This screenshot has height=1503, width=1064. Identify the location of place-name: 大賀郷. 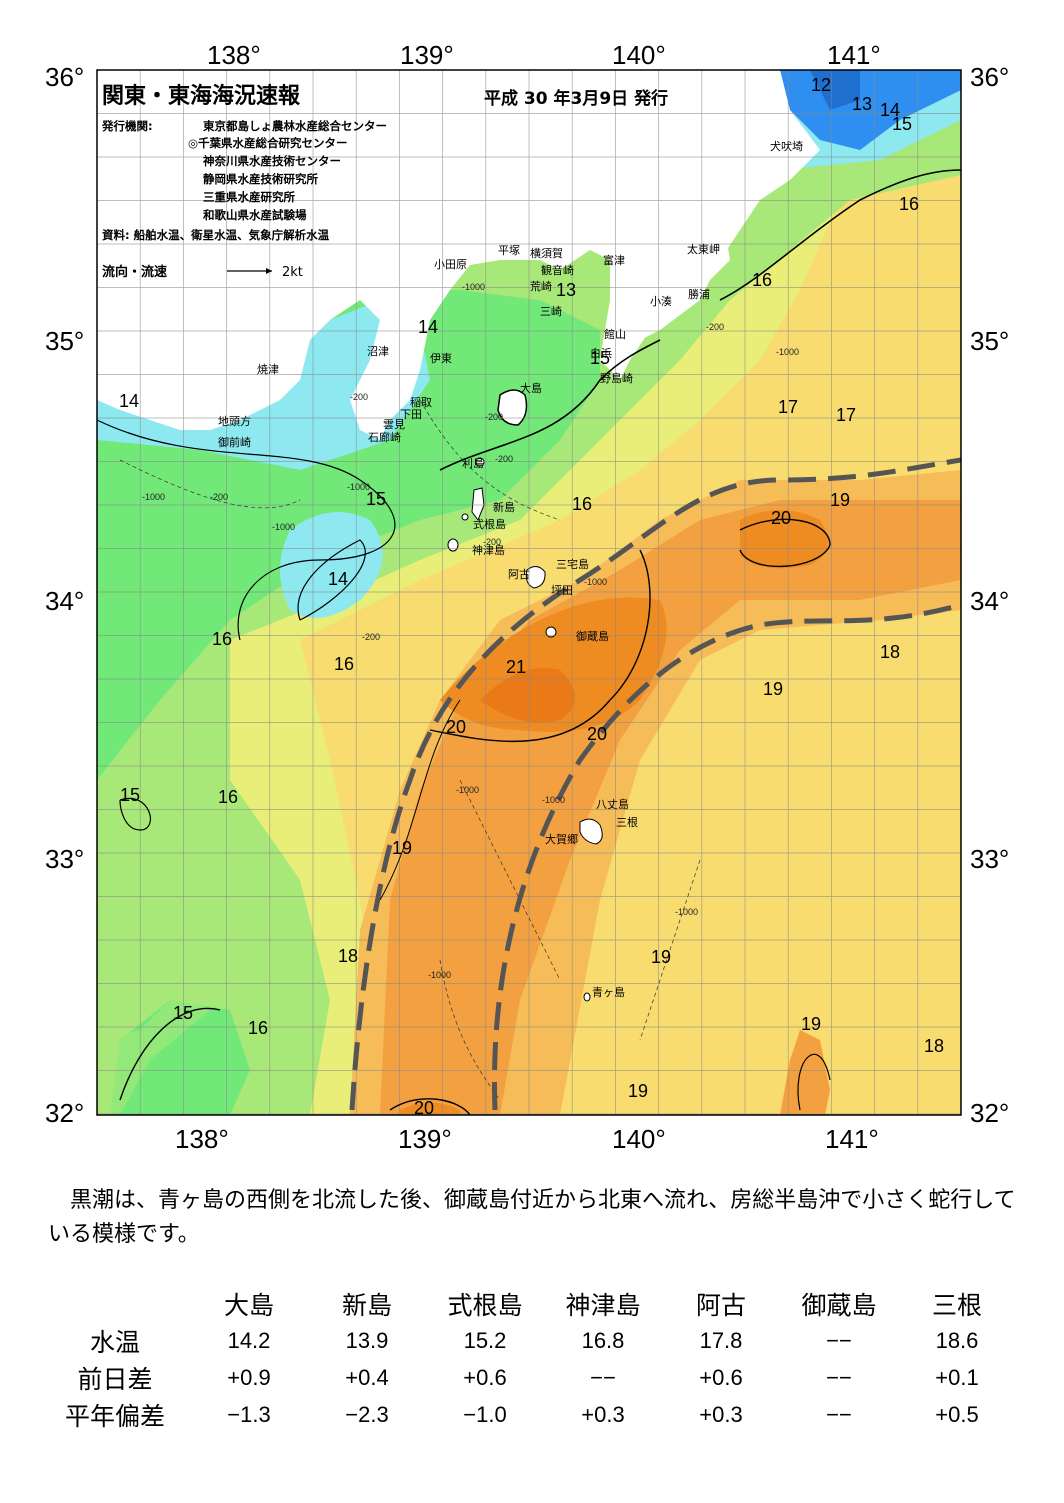
(561, 839).